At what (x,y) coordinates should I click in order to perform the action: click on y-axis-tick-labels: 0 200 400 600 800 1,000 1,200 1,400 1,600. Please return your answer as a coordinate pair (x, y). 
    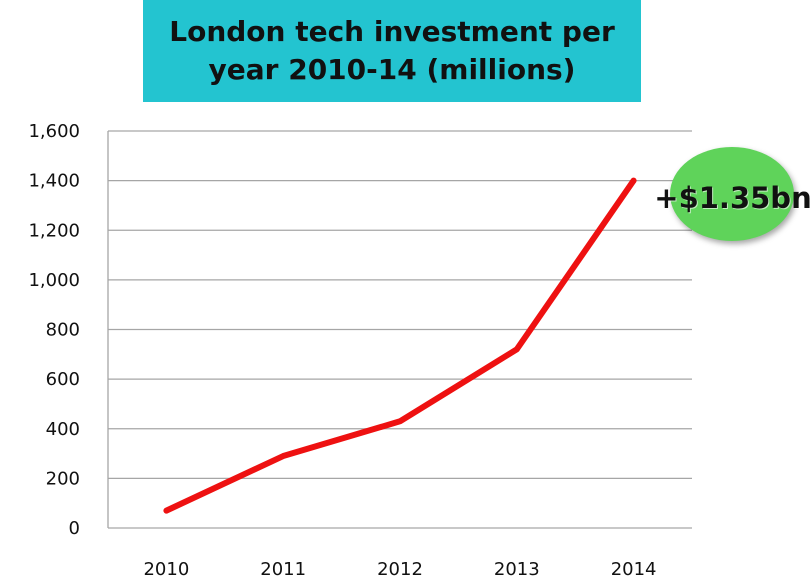
    Looking at the image, I should click on (54, 330).